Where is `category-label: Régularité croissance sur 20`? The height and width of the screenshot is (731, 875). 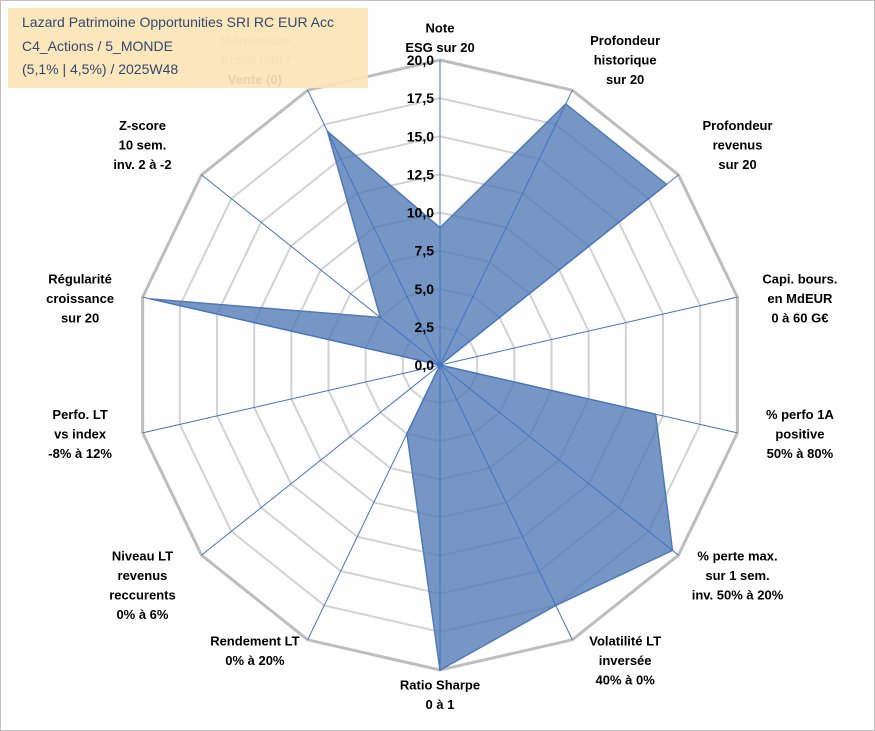 category-label: Régularité croissance sur 20 is located at coordinates (80, 298).